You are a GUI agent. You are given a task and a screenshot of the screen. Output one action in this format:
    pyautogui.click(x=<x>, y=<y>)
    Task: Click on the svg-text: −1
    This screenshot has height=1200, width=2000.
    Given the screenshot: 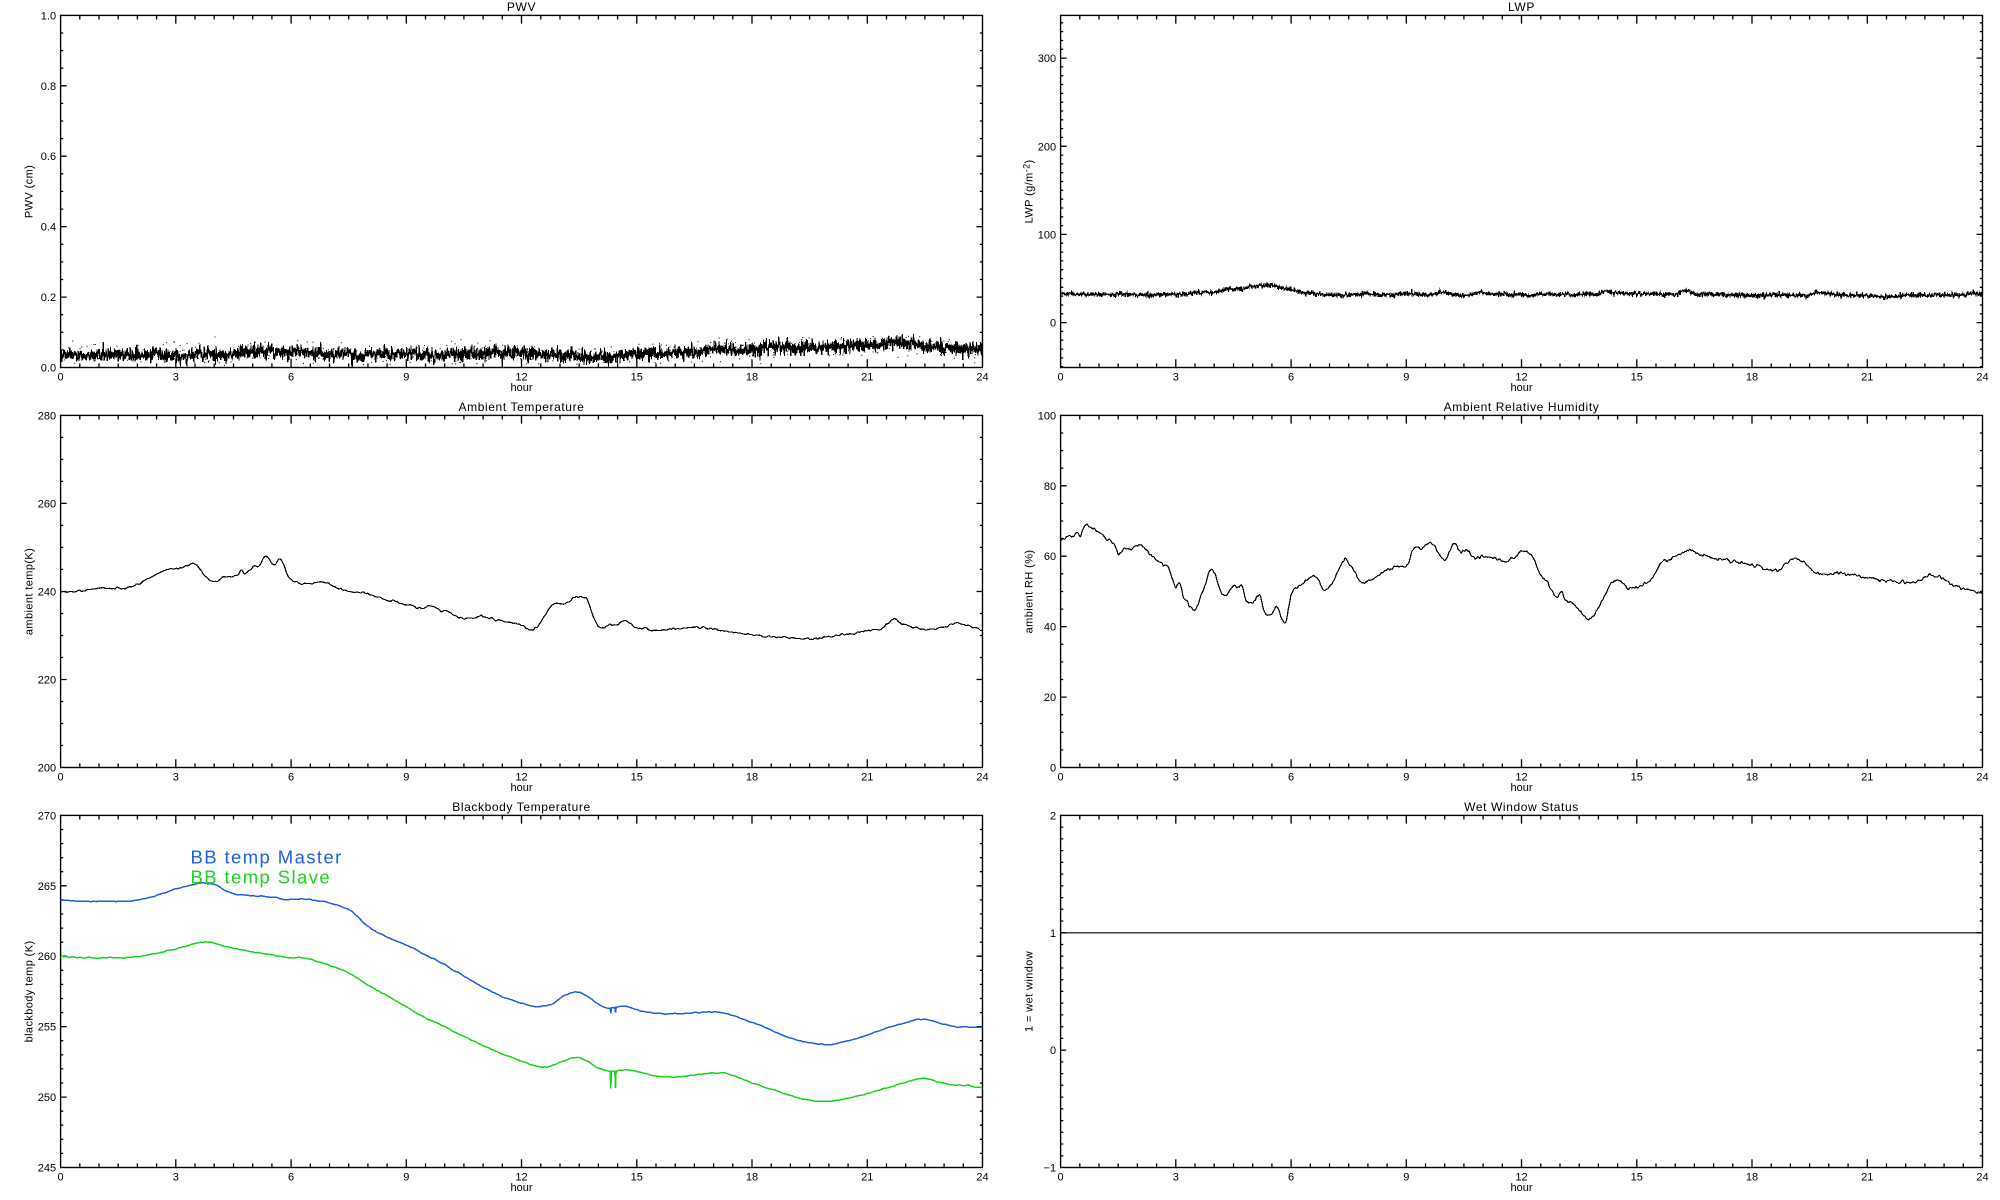 What is the action you would take?
    pyautogui.click(x=1050, y=1169)
    